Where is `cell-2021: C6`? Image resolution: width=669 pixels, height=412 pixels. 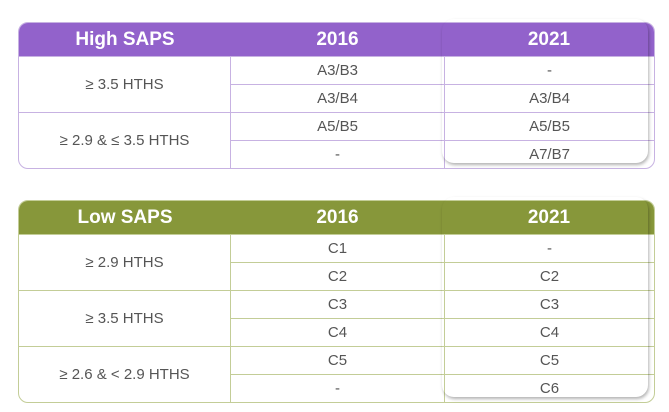 cell-2021: C6 is located at coordinates (549, 388).